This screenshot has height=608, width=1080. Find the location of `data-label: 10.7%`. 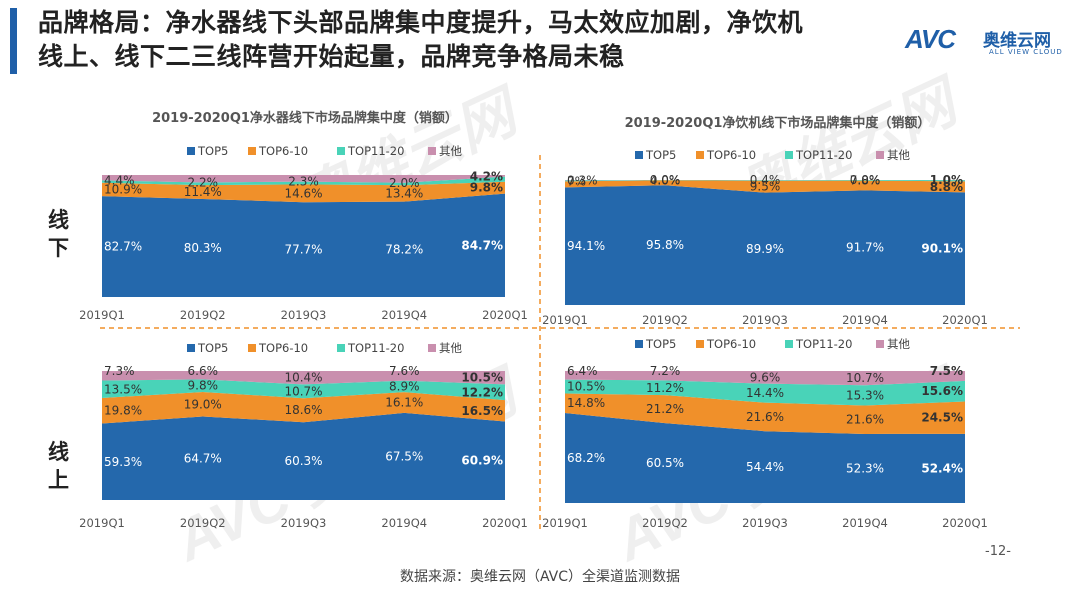

data-label: 10.7% is located at coordinates (303, 391).